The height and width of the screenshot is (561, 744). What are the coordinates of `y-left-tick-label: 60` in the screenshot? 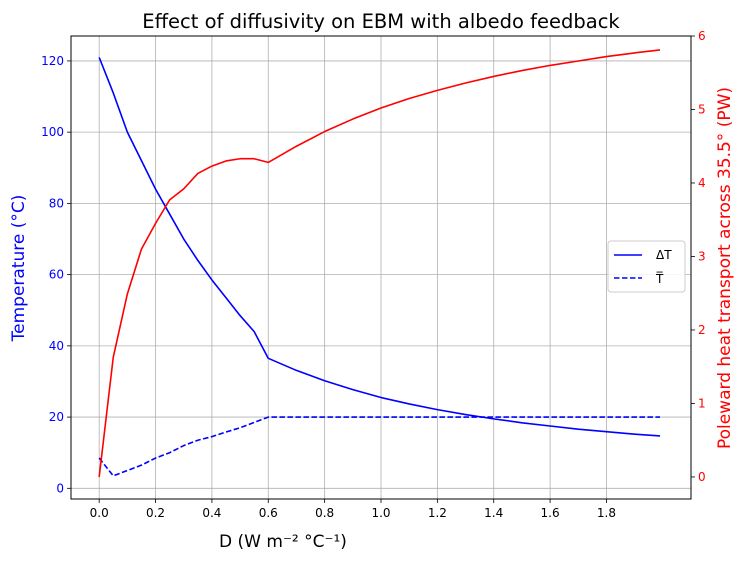 It's located at (56, 275).